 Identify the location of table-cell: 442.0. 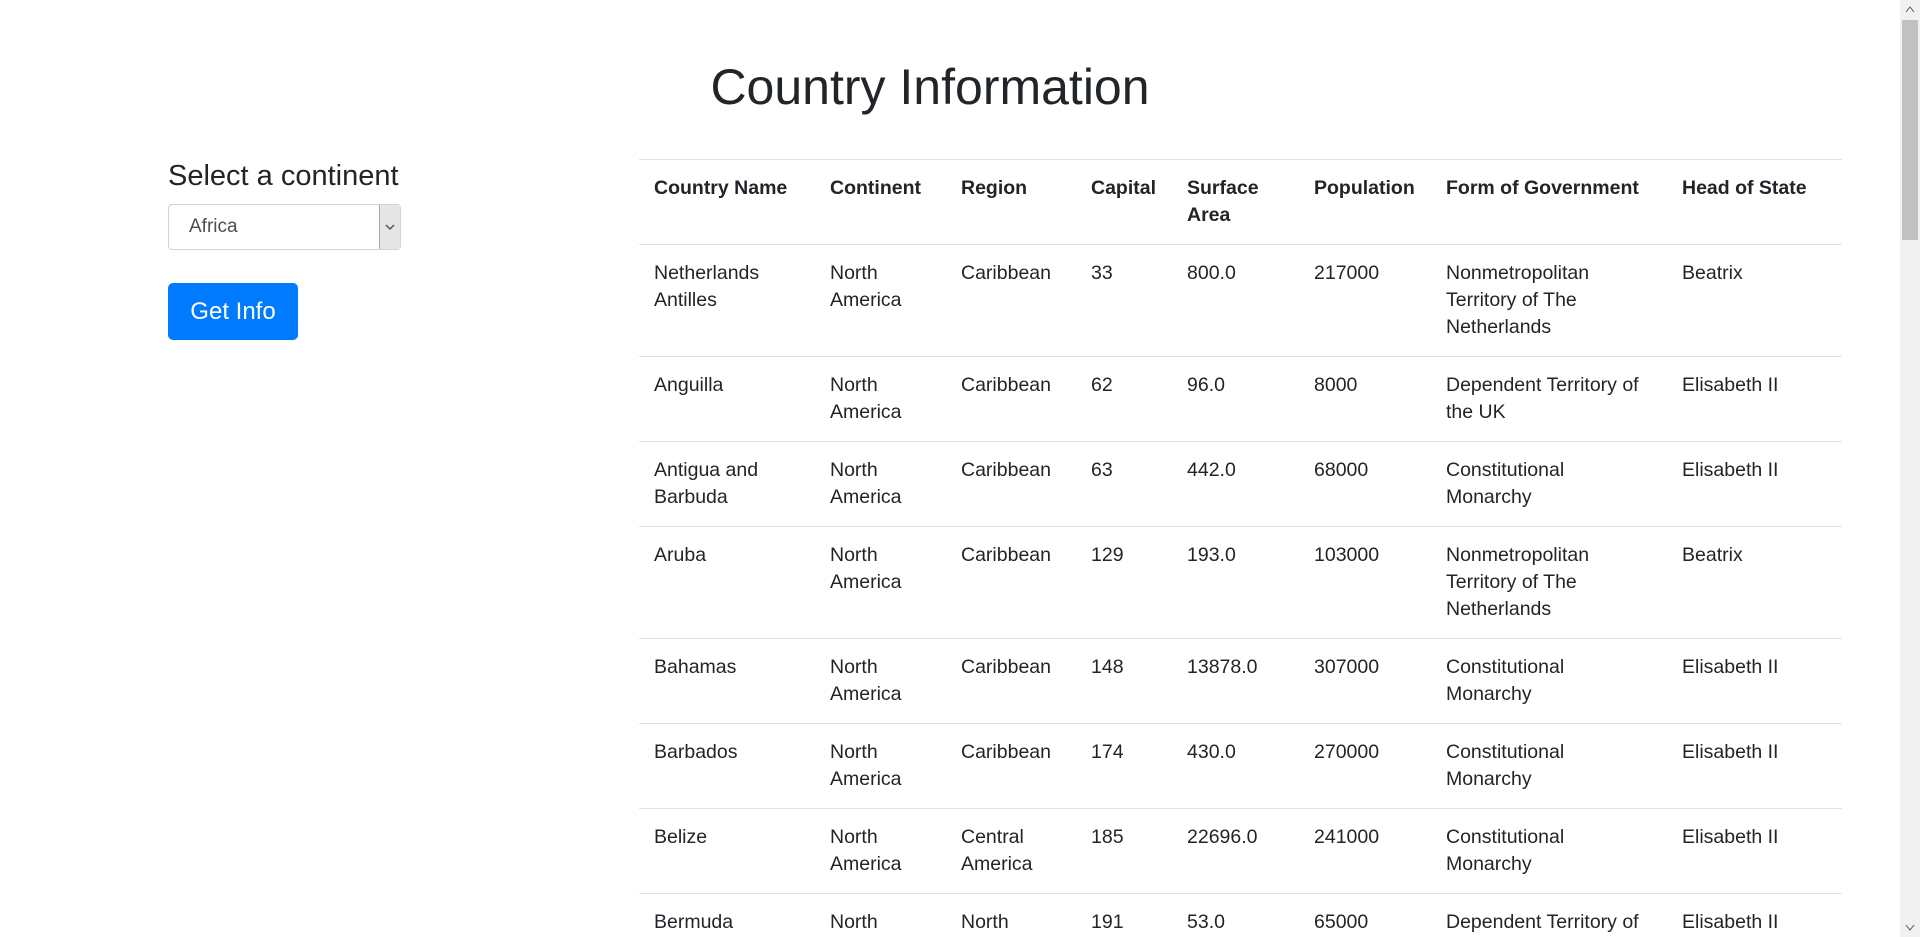
(1235, 484).